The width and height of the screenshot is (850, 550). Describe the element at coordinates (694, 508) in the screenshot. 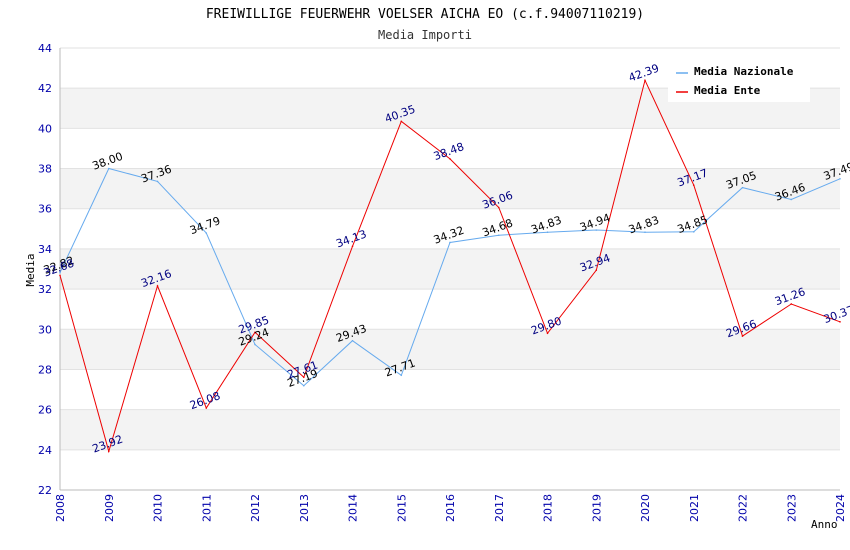

I see `x-tick-label: 2021` at that location.